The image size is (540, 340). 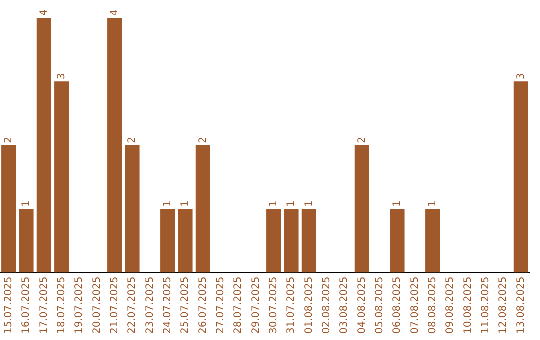 What do you see at coordinates (80, 305) in the screenshot?
I see `x-tick-label: 19.07.2025` at bounding box center [80, 305].